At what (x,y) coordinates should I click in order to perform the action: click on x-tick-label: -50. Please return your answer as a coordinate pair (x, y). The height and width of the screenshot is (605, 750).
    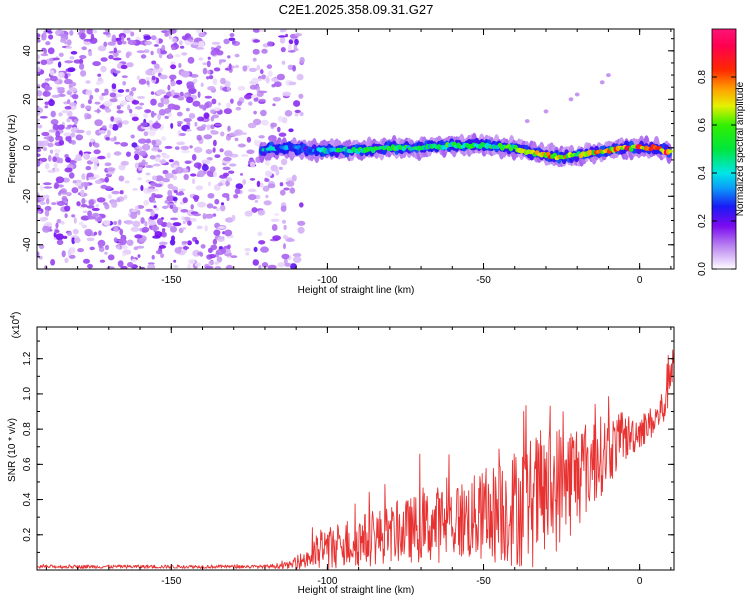
    Looking at the image, I should click on (483, 581).